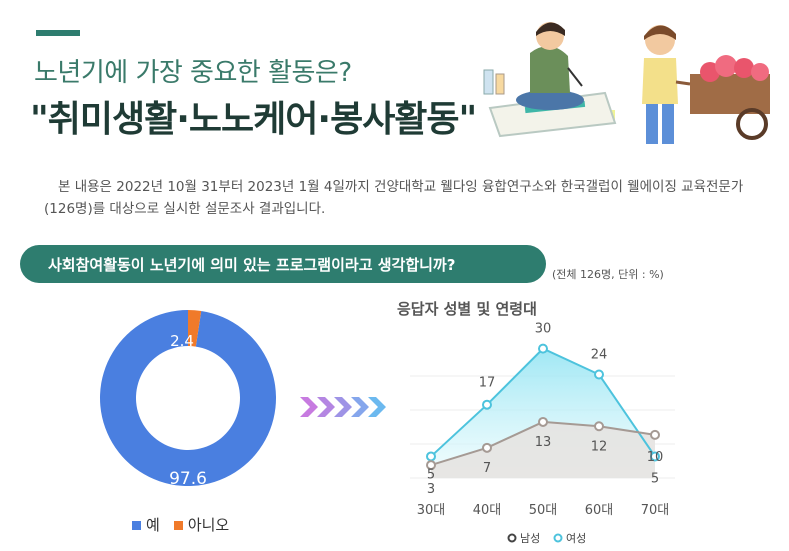 The width and height of the screenshot is (789, 551). What do you see at coordinates (252, 264) in the screenshot?
I see `question-text: 사회참여활동이 노년기에 의미 있는 프로그램이라고 생각합니까?` at bounding box center [252, 264].